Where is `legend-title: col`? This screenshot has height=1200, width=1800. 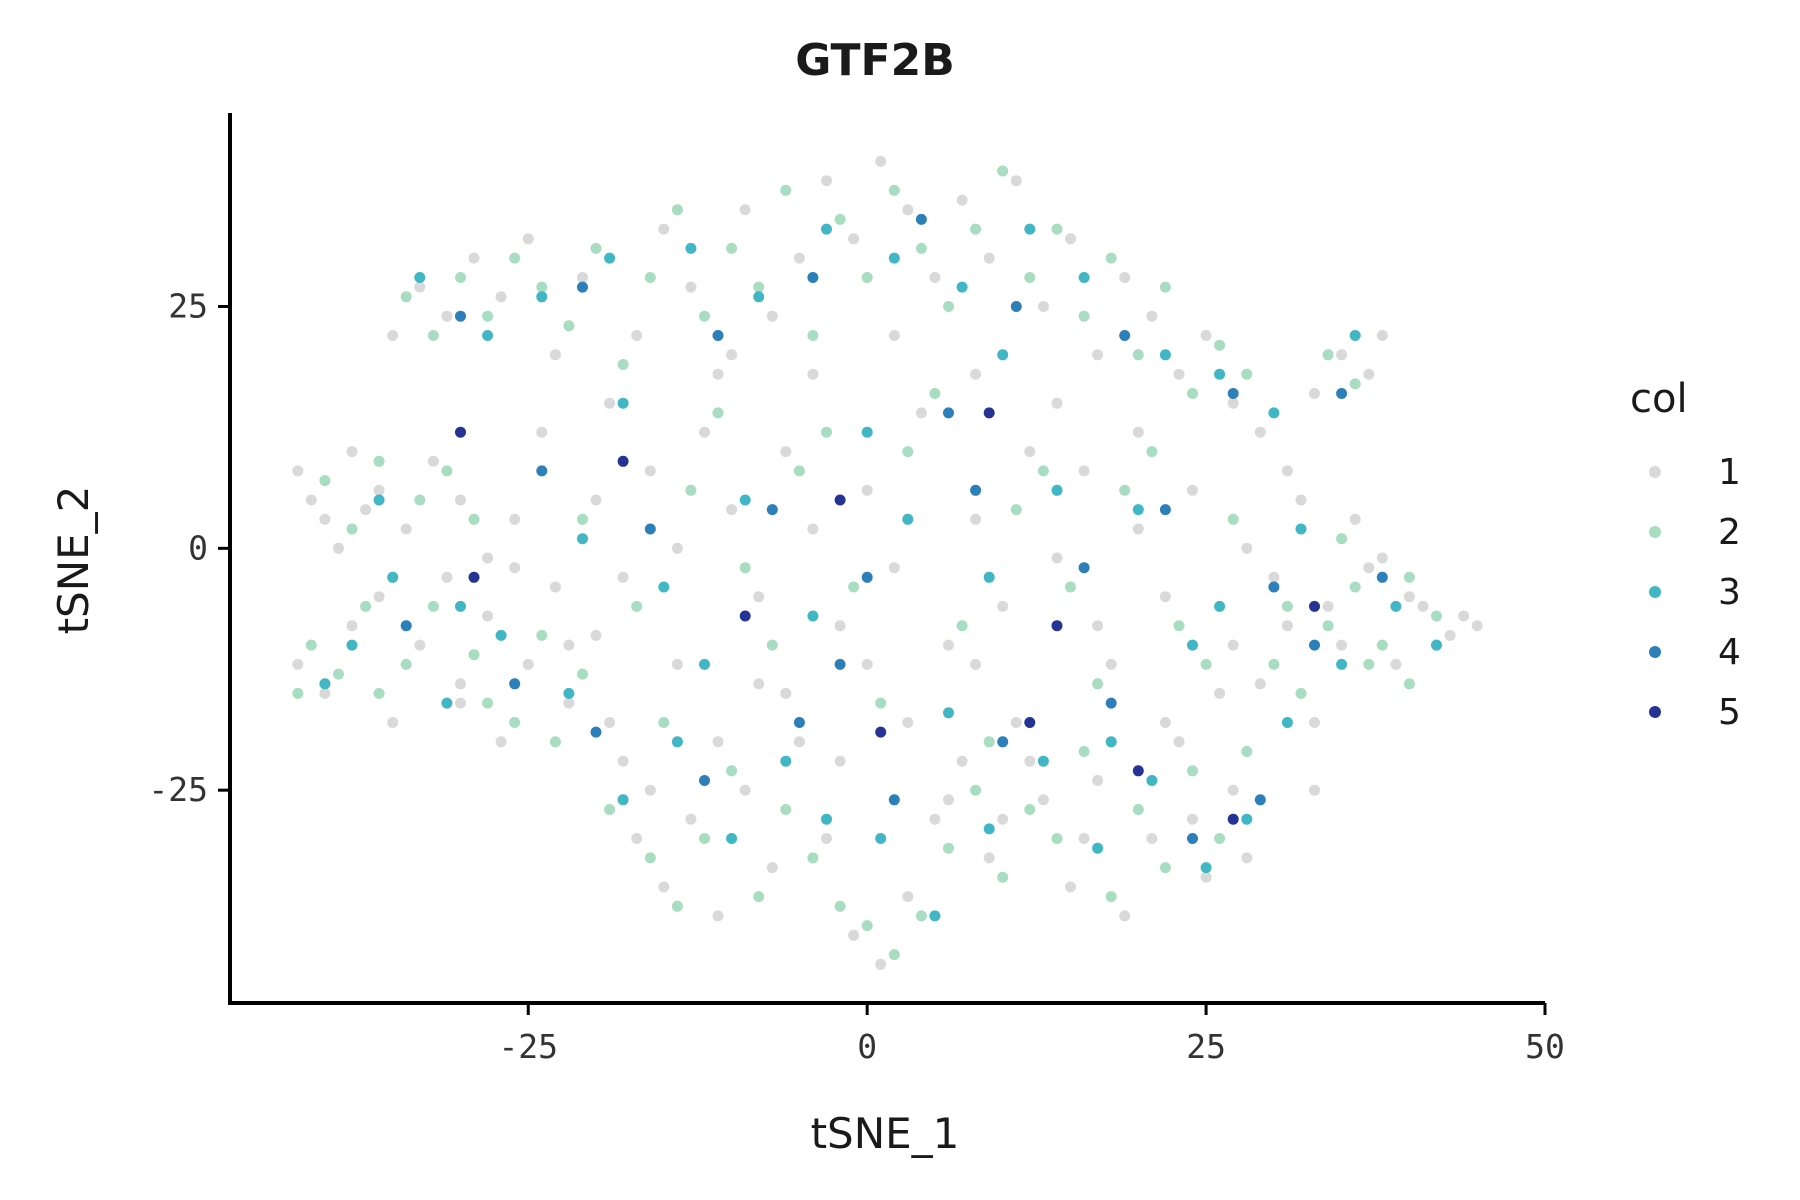 legend-title: col is located at coordinates (1659, 399).